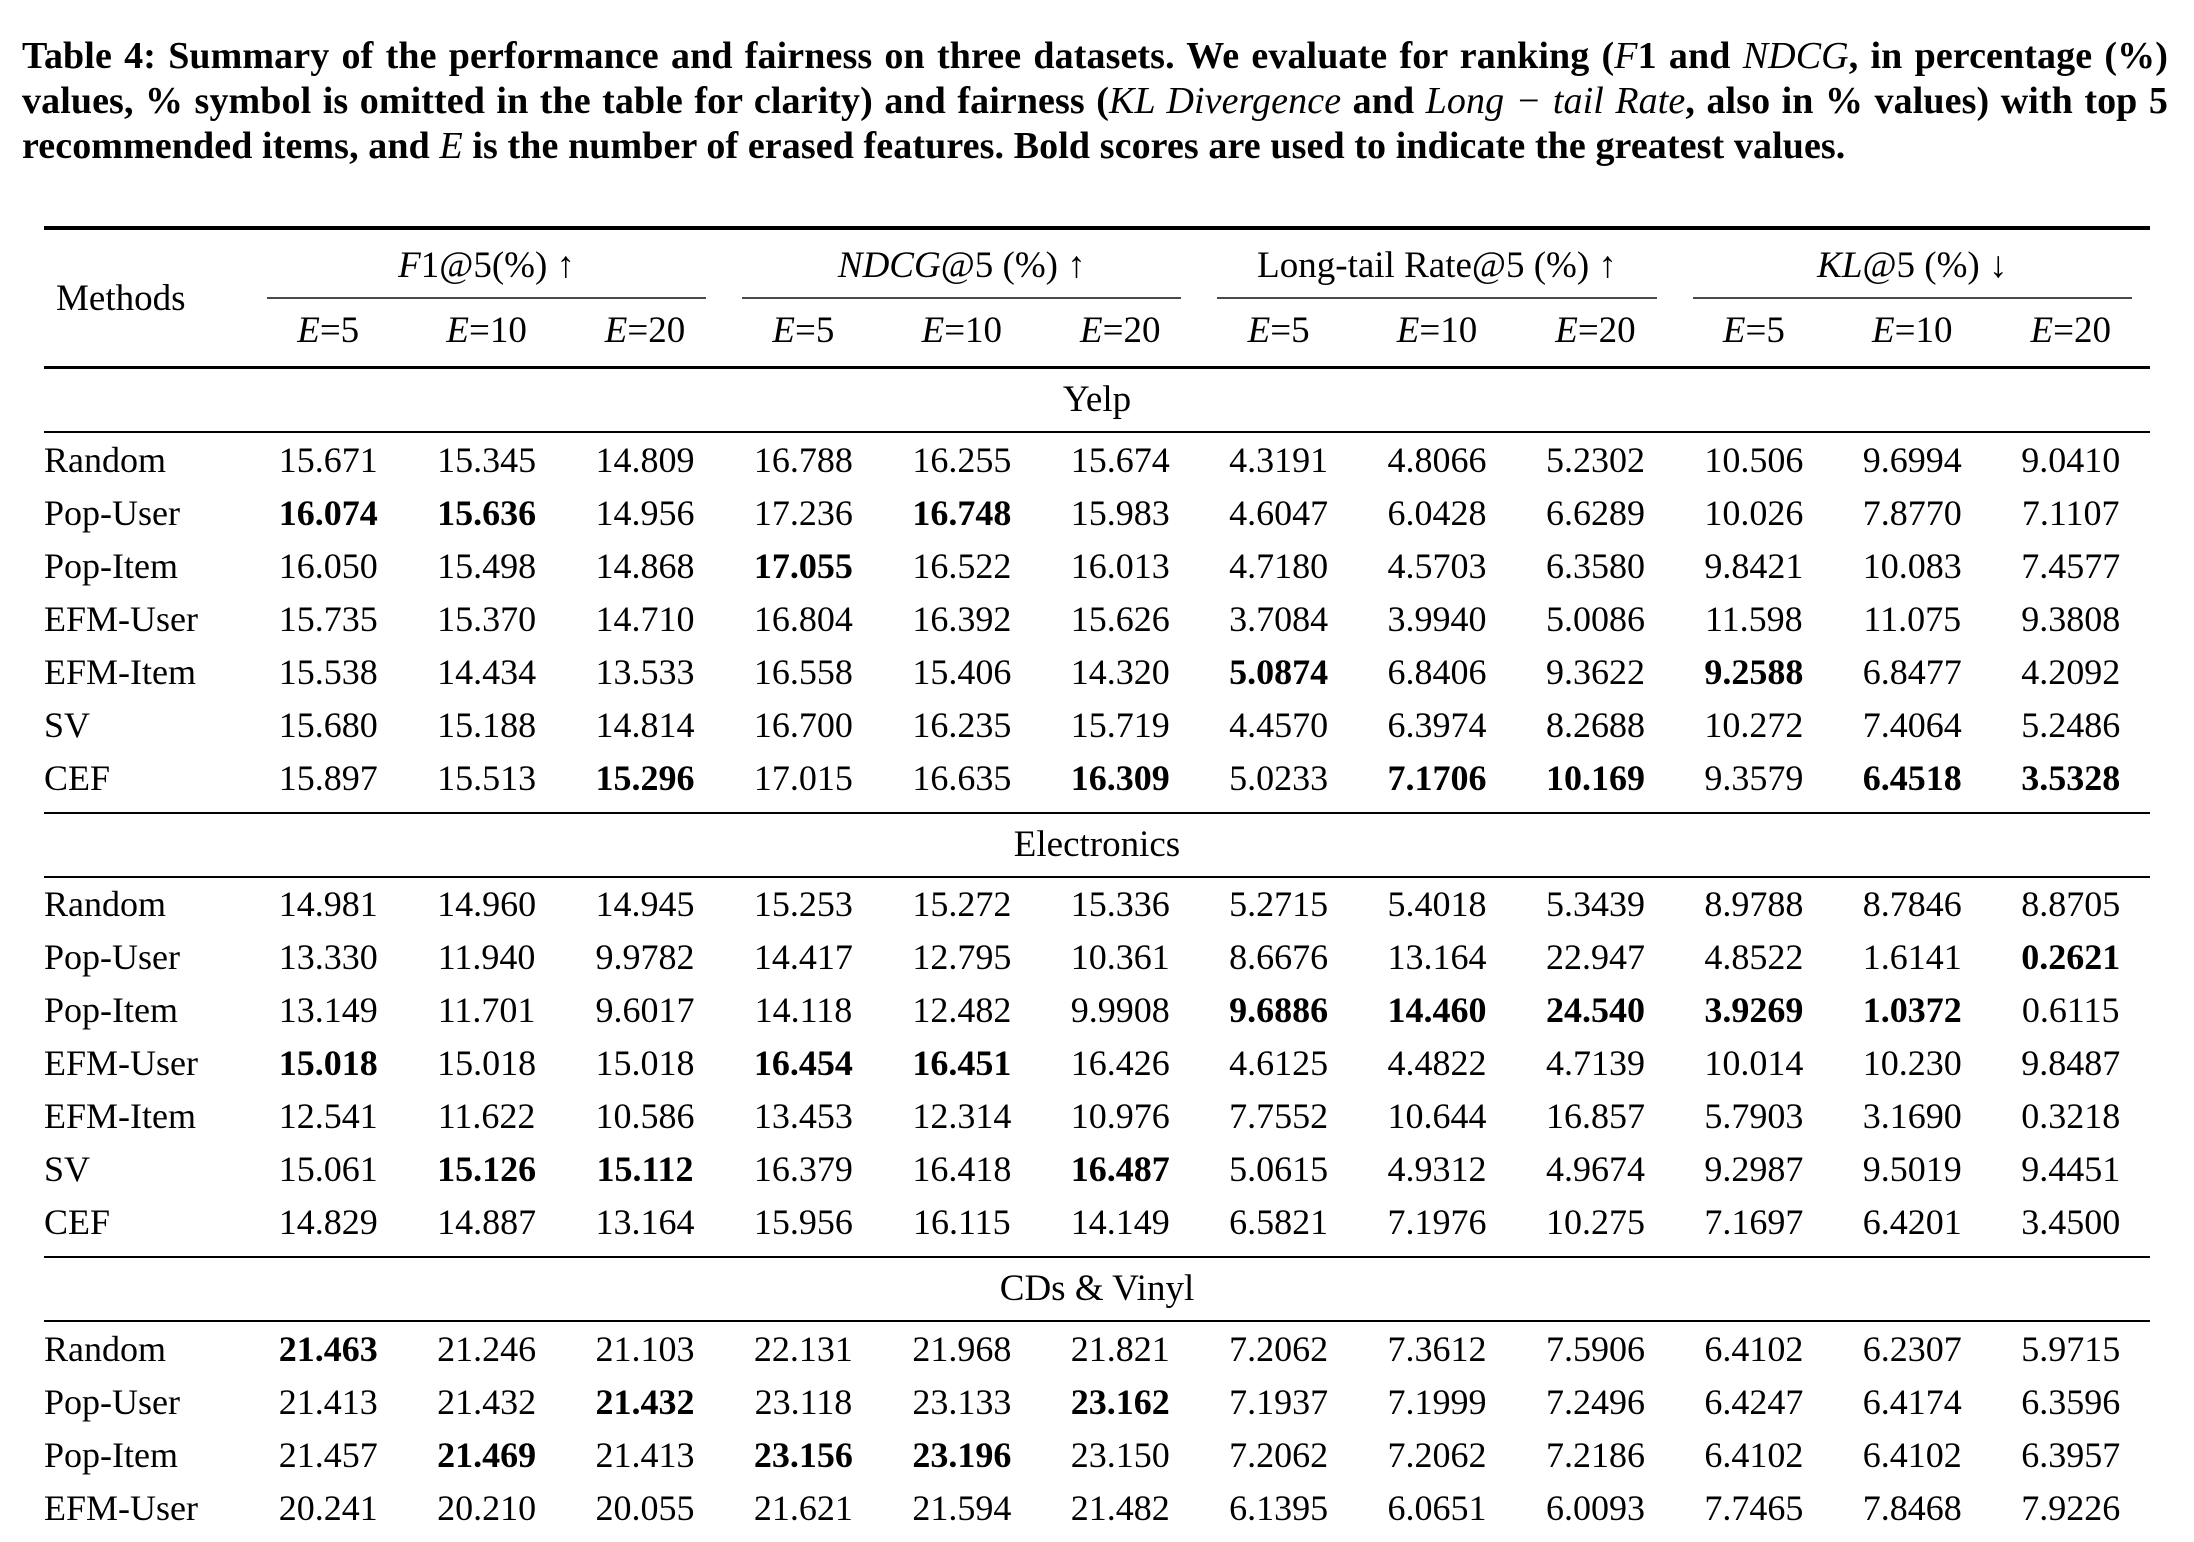 The image size is (2194, 1542). What do you see at coordinates (1279, 565) in the screenshot?
I see `value-cell: 4.7180` at bounding box center [1279, 565].